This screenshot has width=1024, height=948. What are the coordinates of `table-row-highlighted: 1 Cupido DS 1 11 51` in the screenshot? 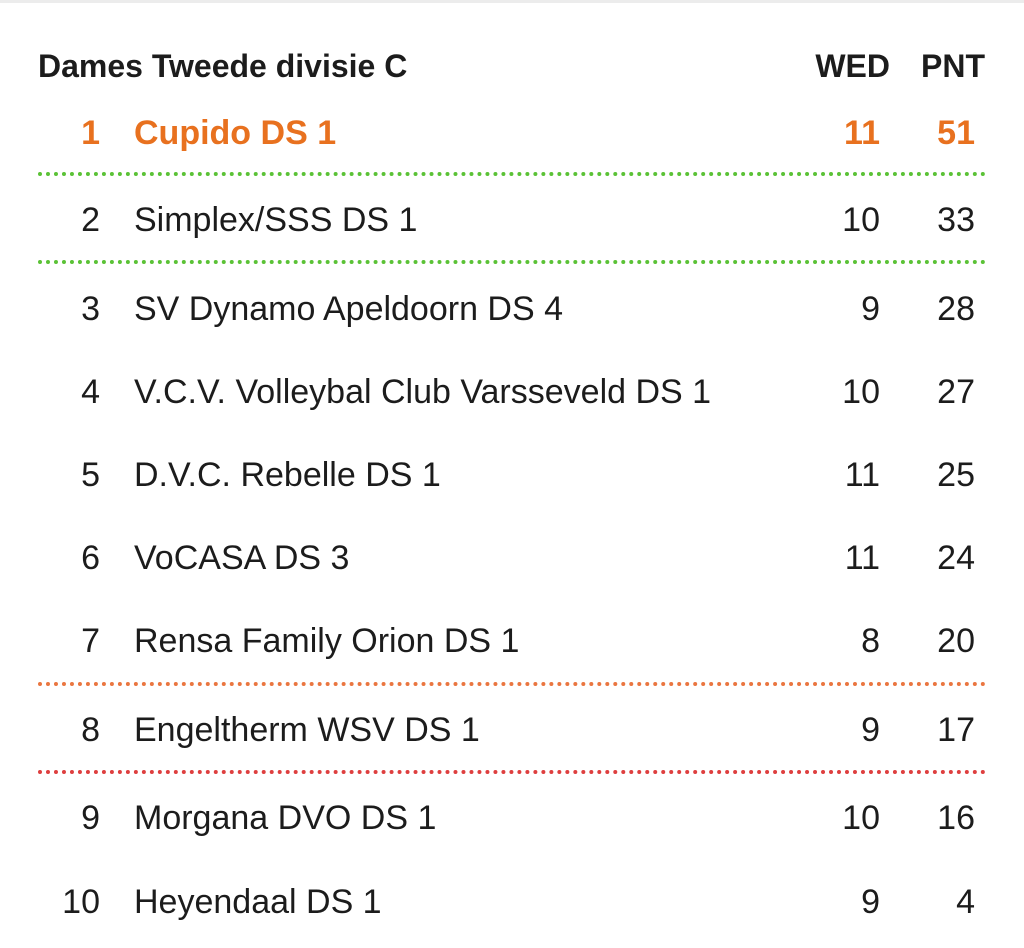 It's located at (512, 133).